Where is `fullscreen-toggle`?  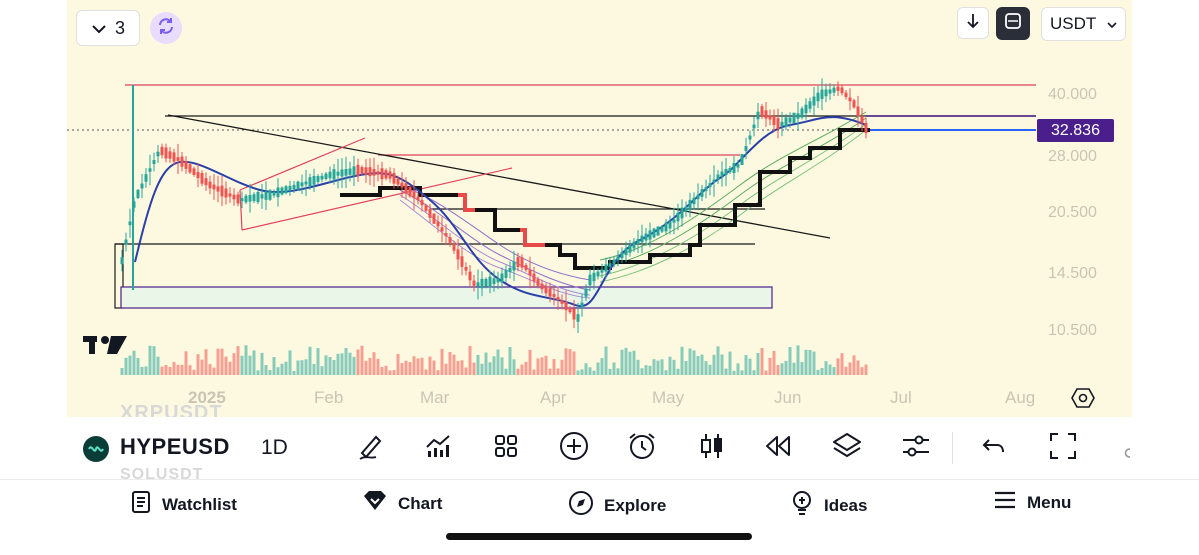
fullscreen-toggle is located at coordinates (1013, 23).